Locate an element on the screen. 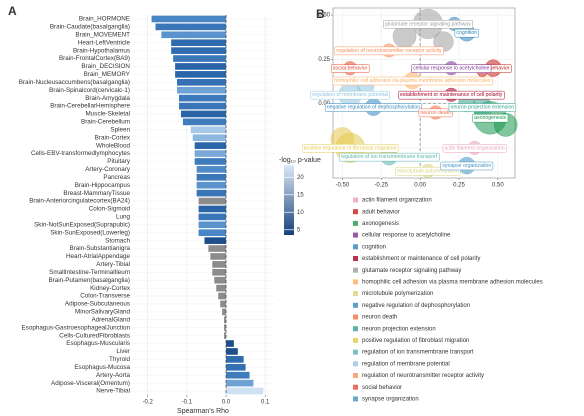  colorbar-tick-label: 5 is located at coordinates (299, 230).